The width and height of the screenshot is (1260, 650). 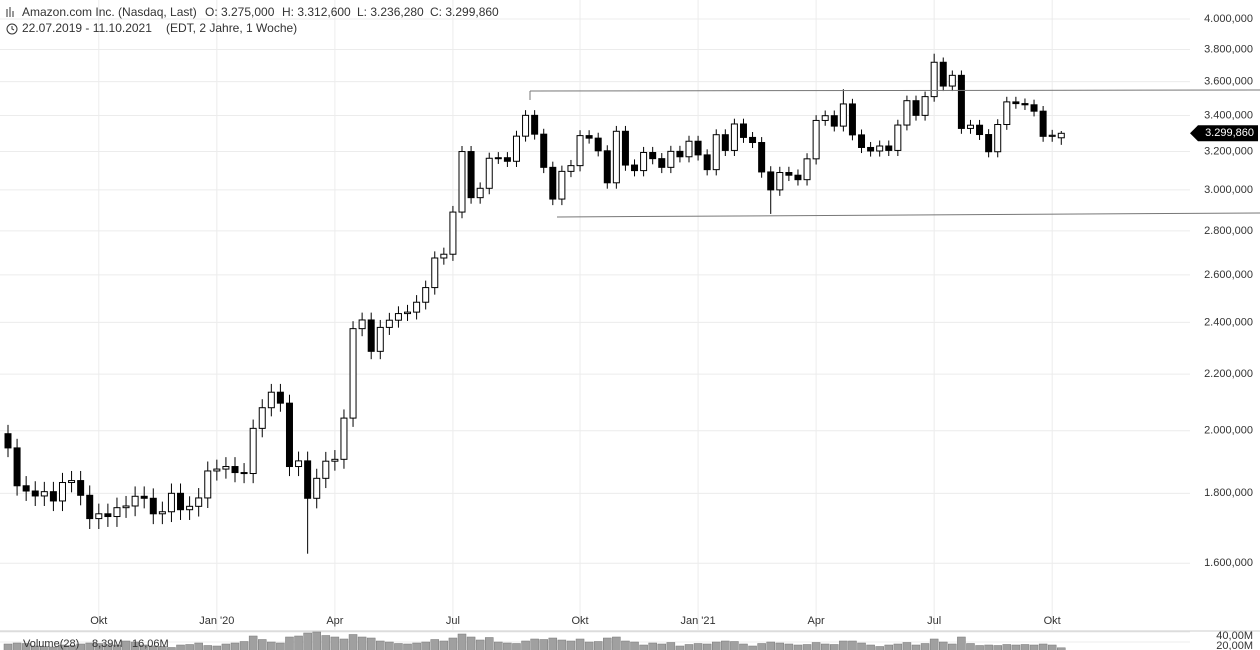 What do you see at coordinates (908, 215) in the screenshot?
I see `trend-line` at bounding box center [908, 215].